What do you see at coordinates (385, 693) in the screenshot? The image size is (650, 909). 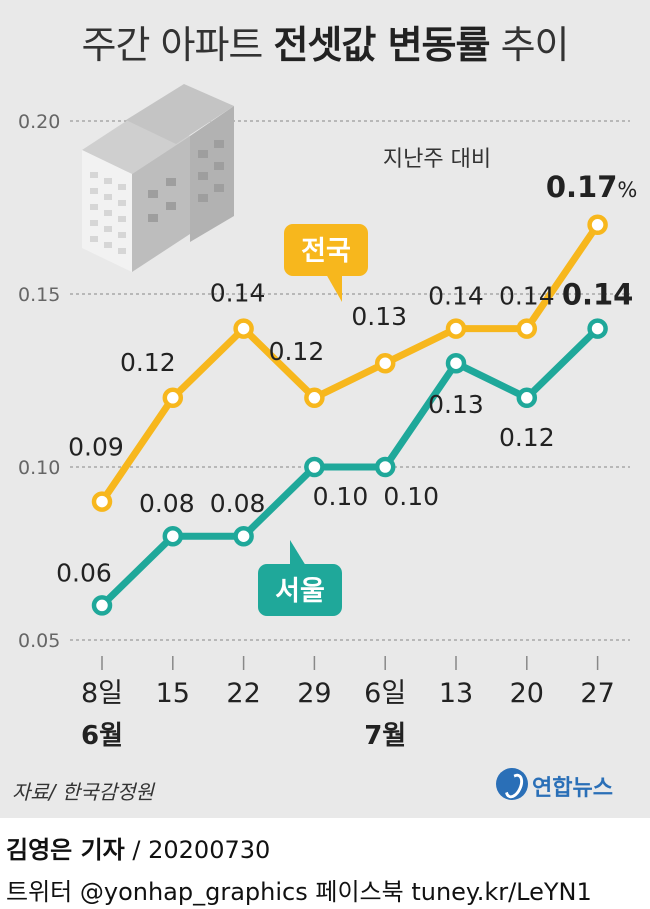 I see `x-tick-label: 6일` at bounding box center [385, 693].